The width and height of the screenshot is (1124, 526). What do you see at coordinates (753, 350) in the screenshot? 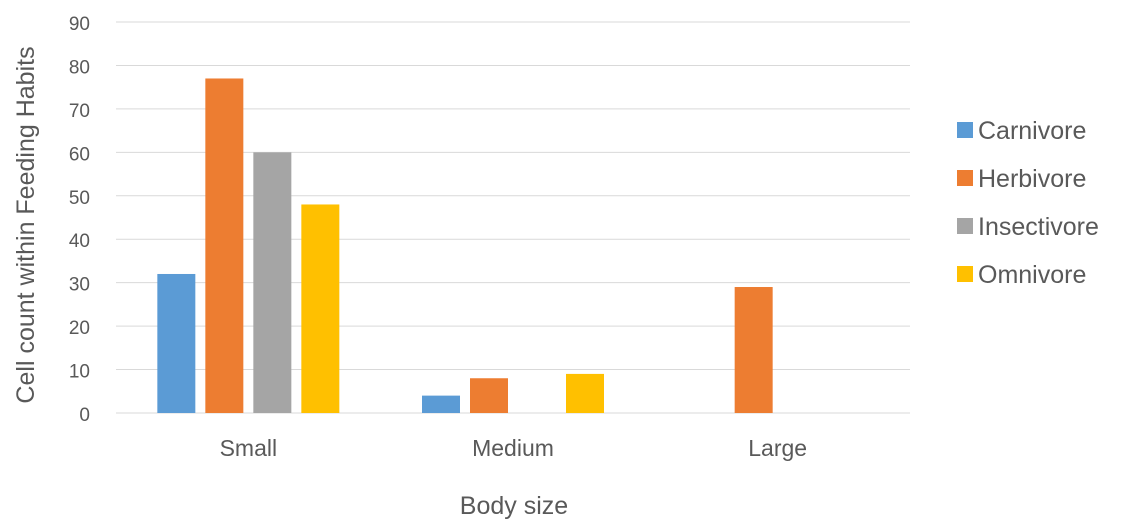
I see `bar-herbivore-large` at bounding box center [753, 350].